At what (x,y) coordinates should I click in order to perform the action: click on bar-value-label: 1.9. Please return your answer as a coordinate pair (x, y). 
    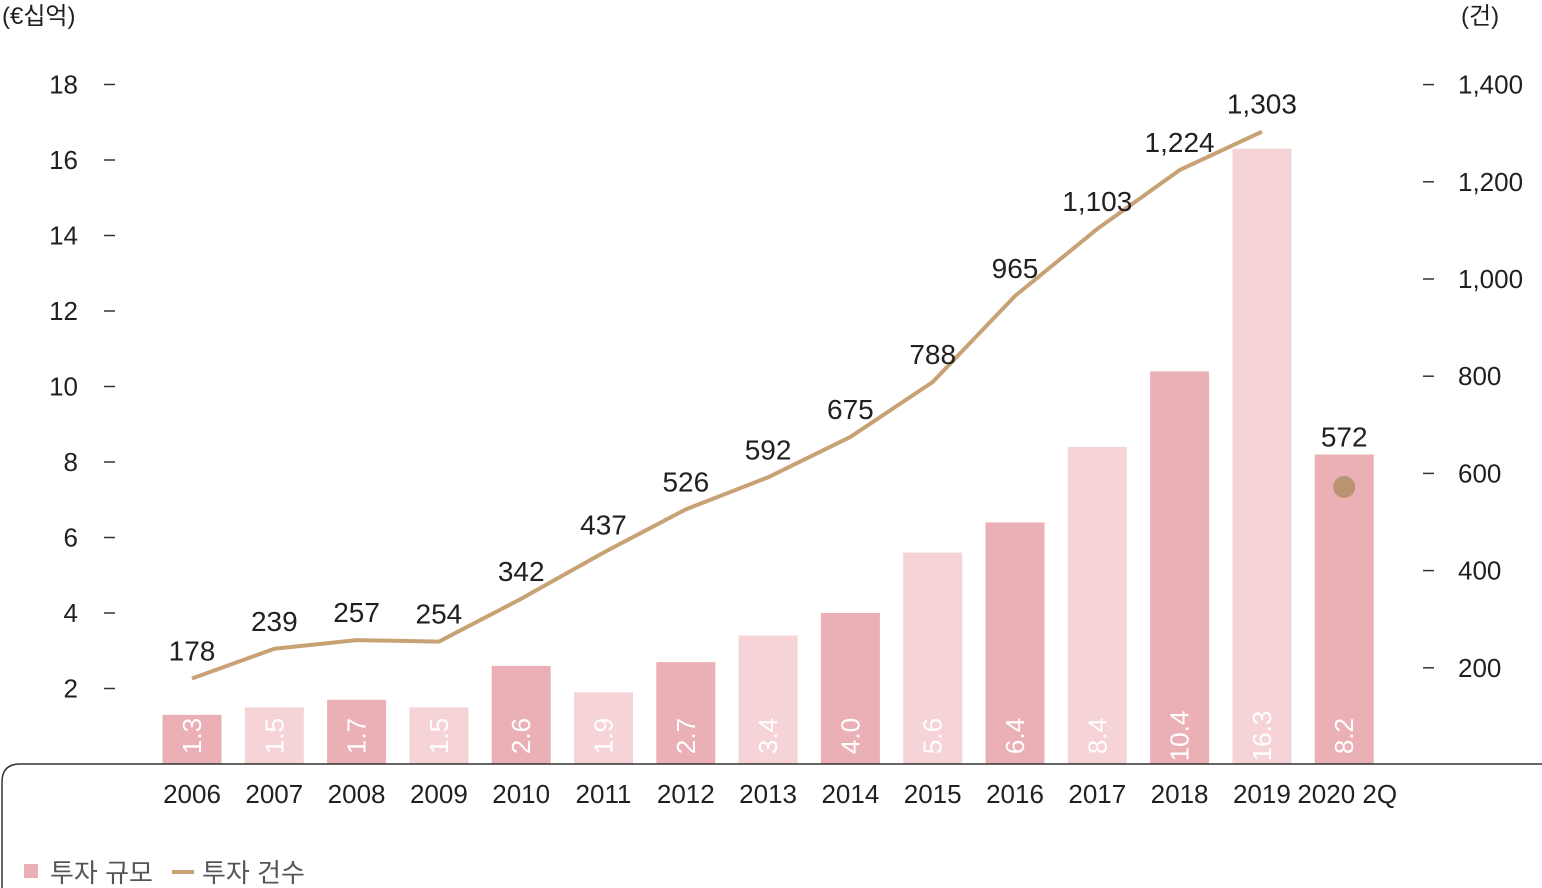
    Looking at the image, I should click on (604, 736).